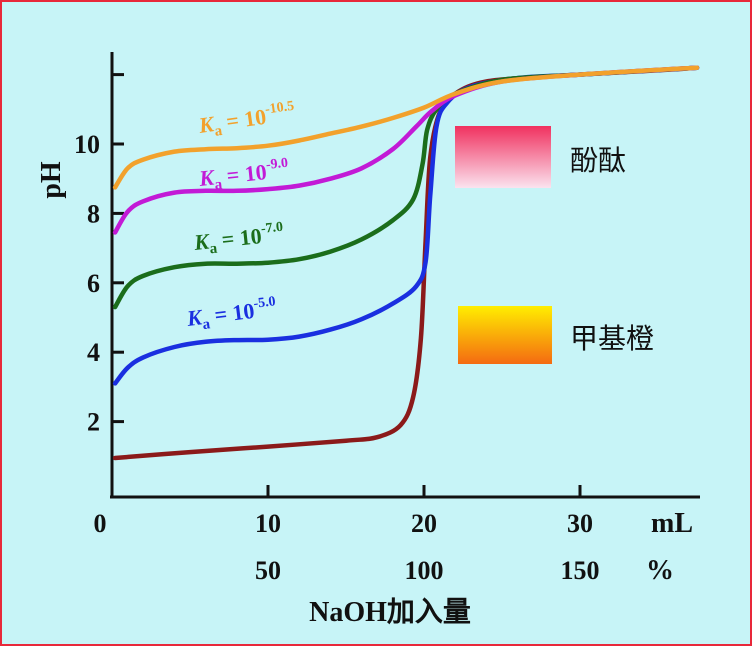 The height and width of the screenshot is (646, 752). What do you see at coordinates (424, 523) in the screenshot?
I see `x-tick-label: 20` at bounding box center [424, 523].